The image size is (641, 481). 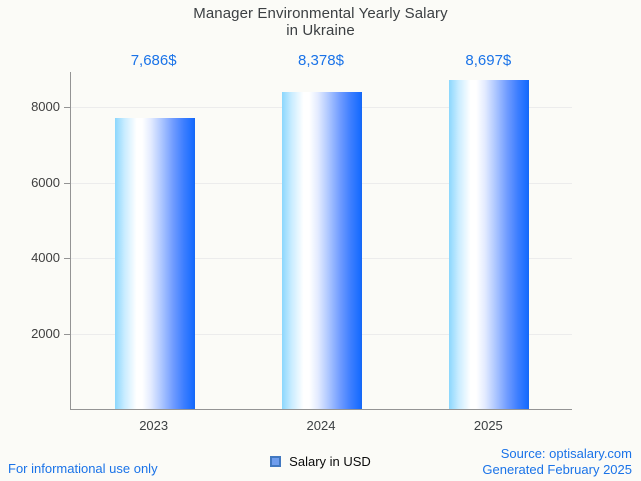 I want to click on value-label-2023: 7,686$, so click(x=153, y=60).